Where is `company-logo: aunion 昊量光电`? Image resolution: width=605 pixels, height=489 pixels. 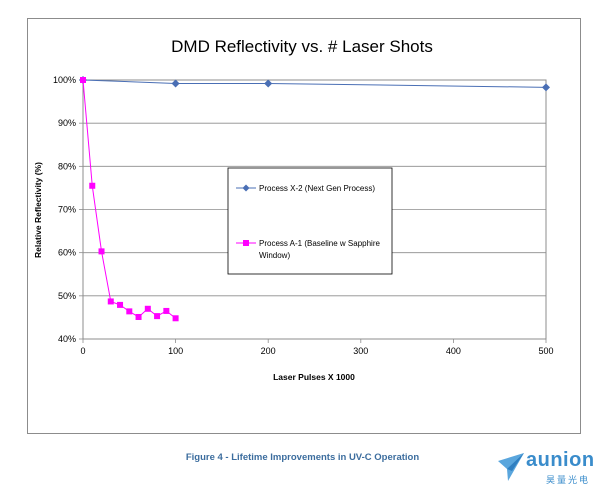 company-logo: aunion 昊量光电 is located at coordinates (548, 467).